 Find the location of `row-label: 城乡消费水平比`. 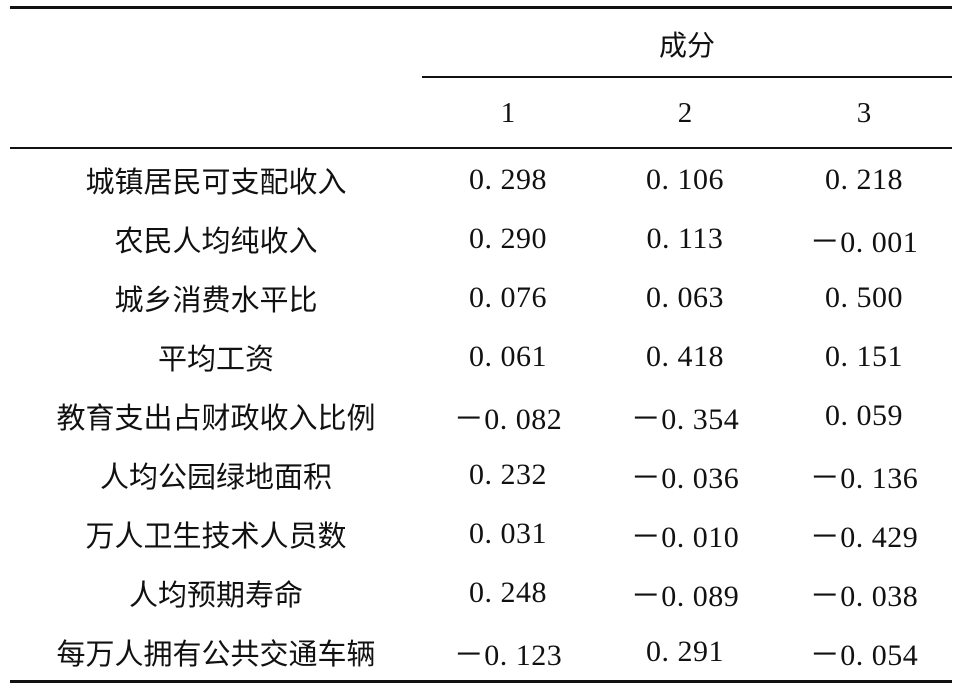

row-label: 城乡消费水平比 is located at coordinates (216, 299).